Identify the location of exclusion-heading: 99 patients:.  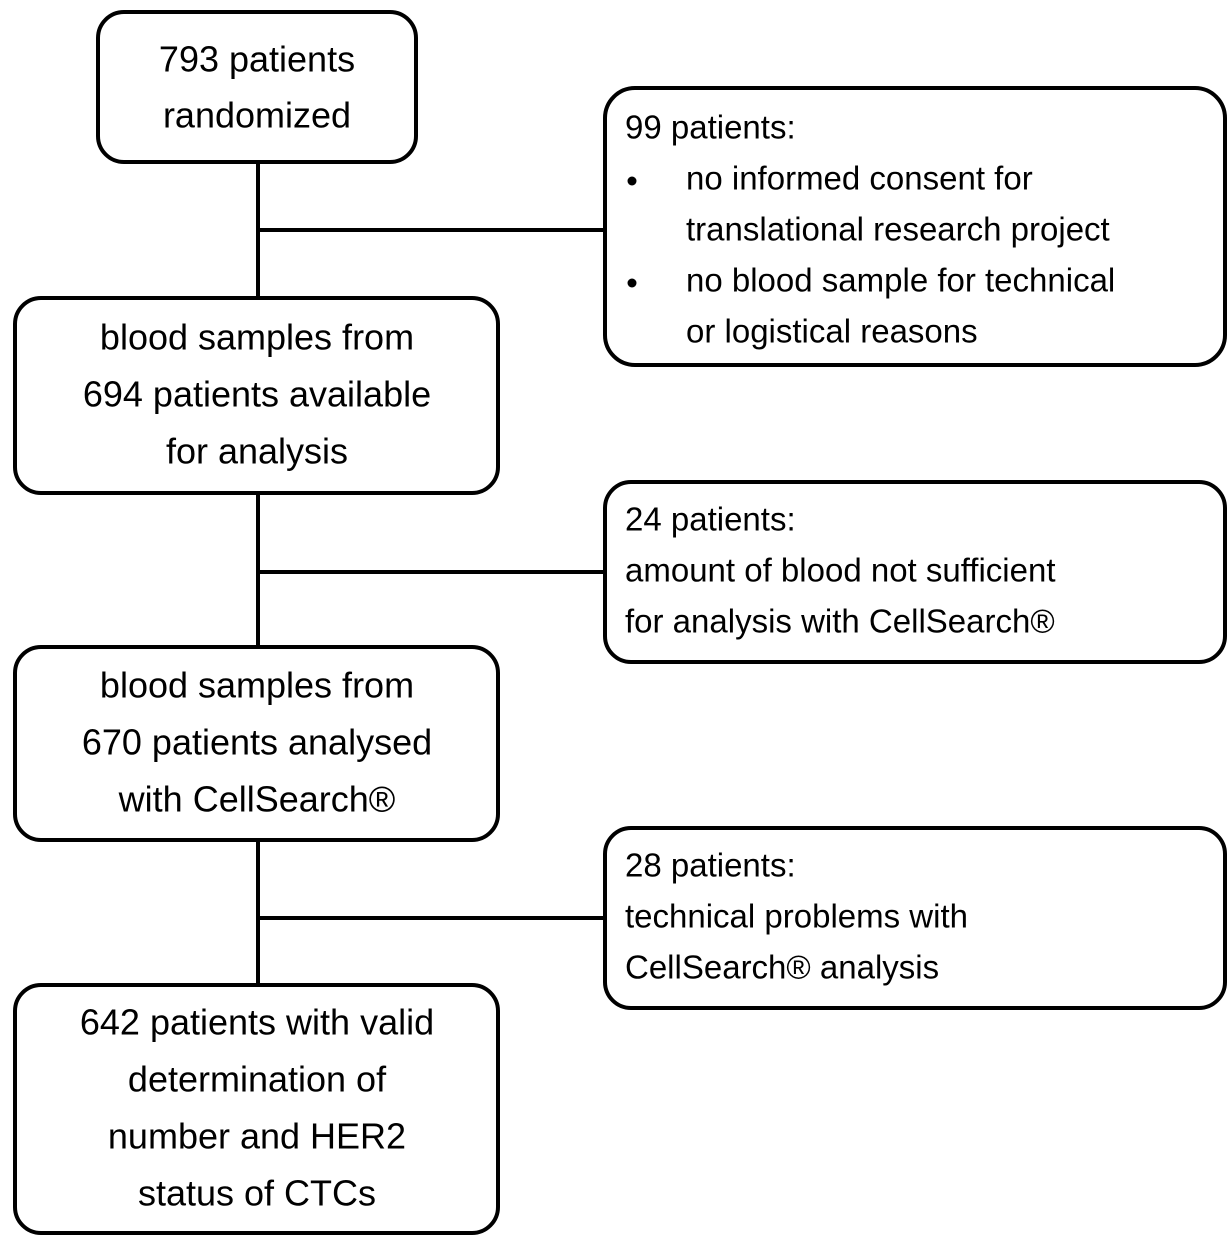
(710, 127).